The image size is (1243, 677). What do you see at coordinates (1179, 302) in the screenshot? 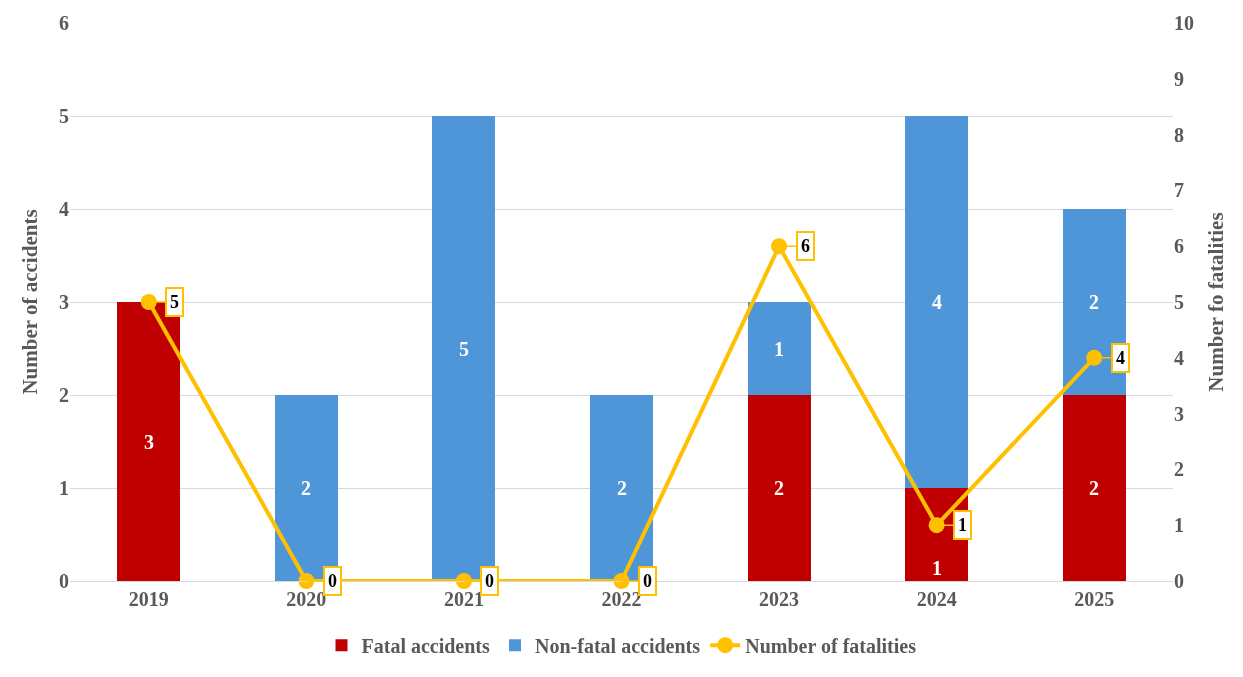
I see `y2-tick-label: 5` at bounding box center [1179, 302].